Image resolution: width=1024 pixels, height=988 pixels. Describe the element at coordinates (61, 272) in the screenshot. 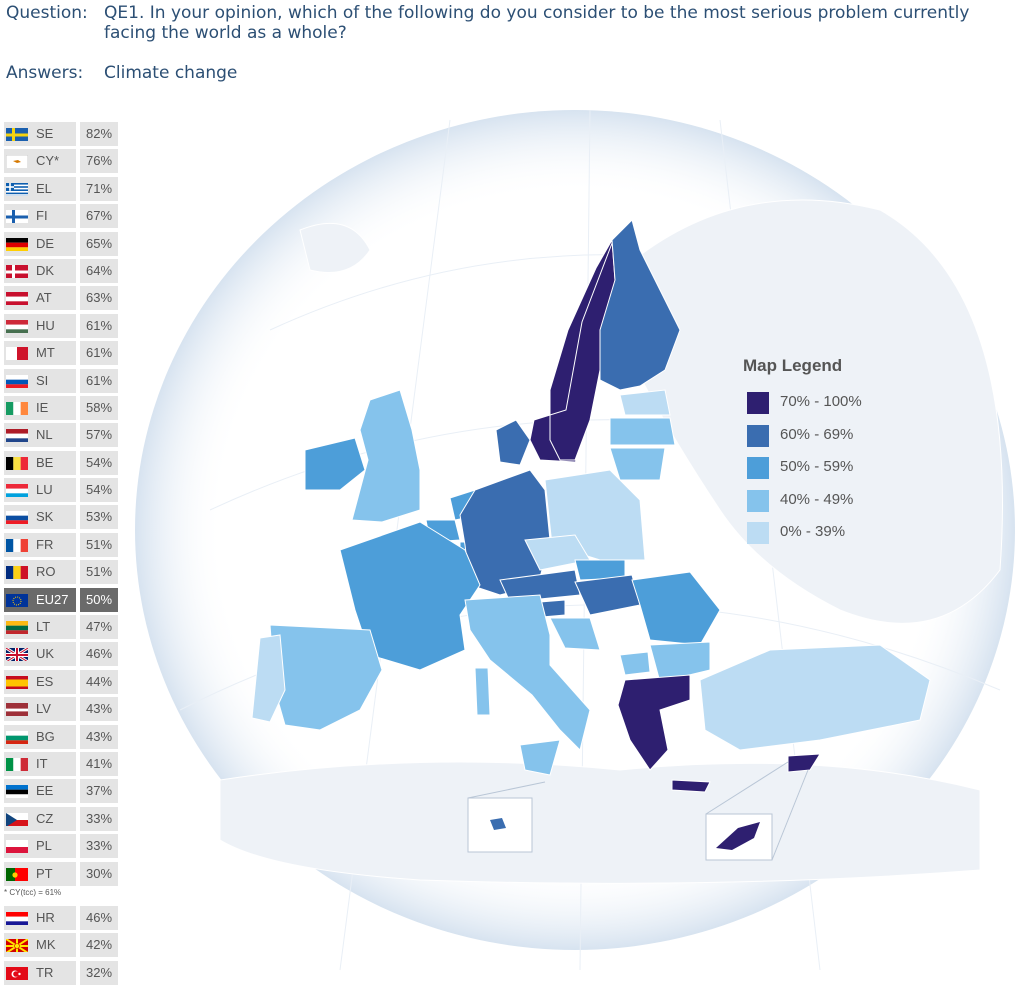

I see `table-row-dk: DK 64%` at that location.